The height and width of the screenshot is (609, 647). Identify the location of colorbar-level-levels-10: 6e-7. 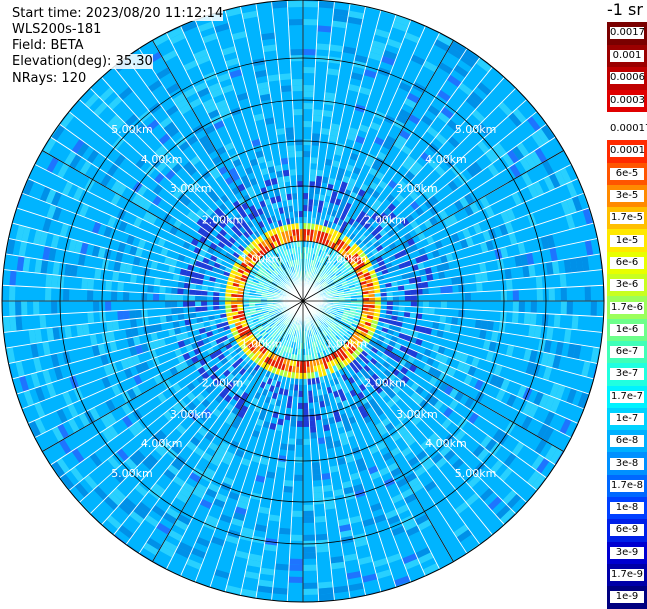
(627, 352).